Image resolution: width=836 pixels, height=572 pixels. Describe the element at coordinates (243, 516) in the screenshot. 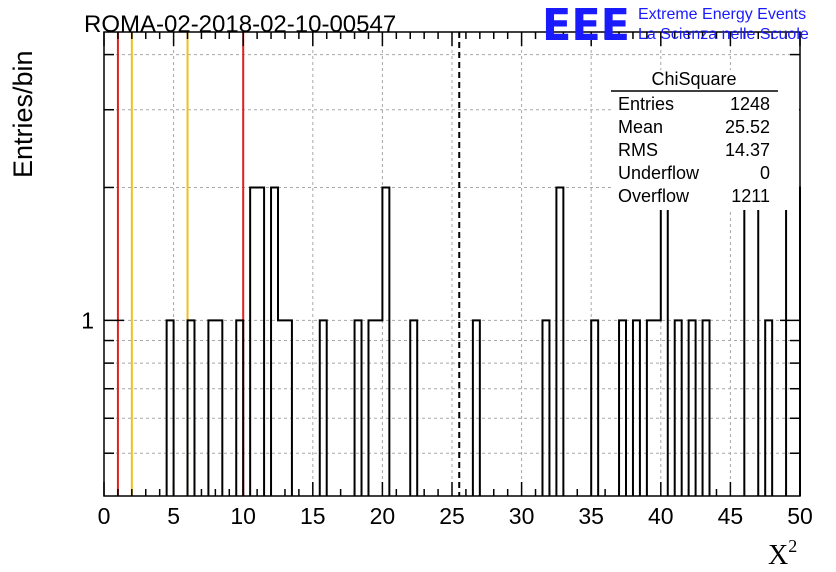

I see `x-tick-label: 10` at that location.